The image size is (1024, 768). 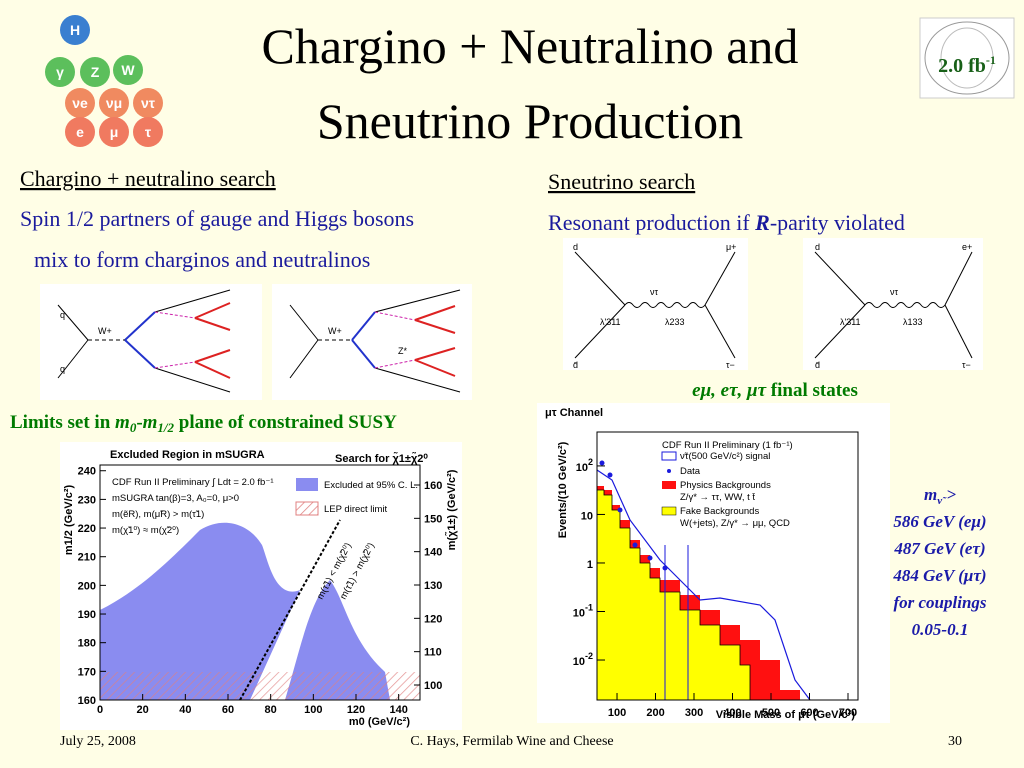 What do you see at coordinates (433, 686) in the screenshot?
I see `y2-tick-label: 100` at bounding box center [433, 686].